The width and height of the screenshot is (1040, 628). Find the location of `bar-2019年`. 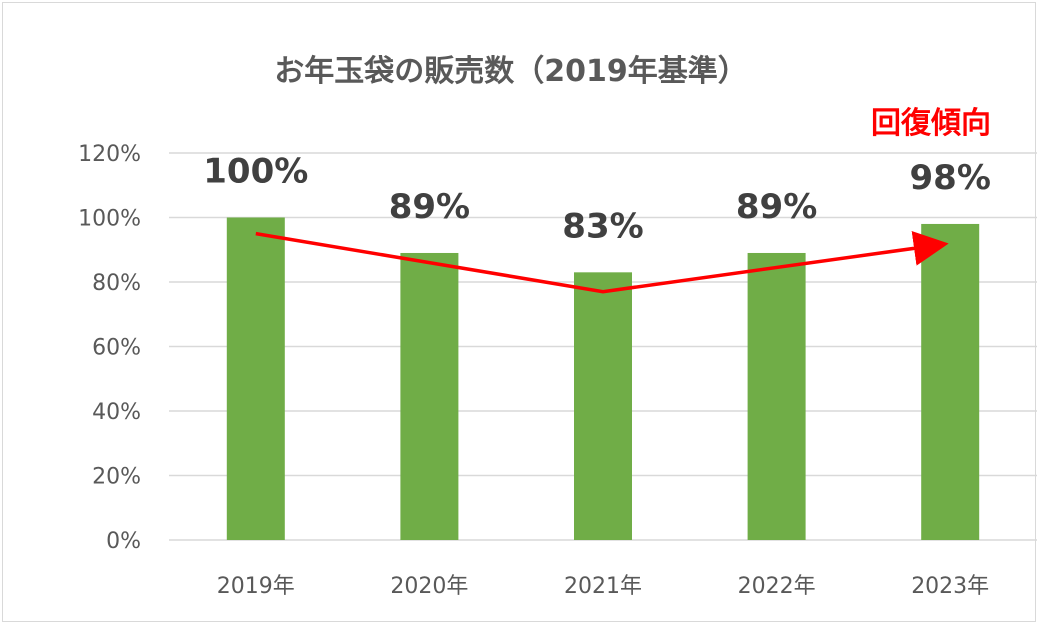

bar-2019年 is located at coordinates (255, 378).